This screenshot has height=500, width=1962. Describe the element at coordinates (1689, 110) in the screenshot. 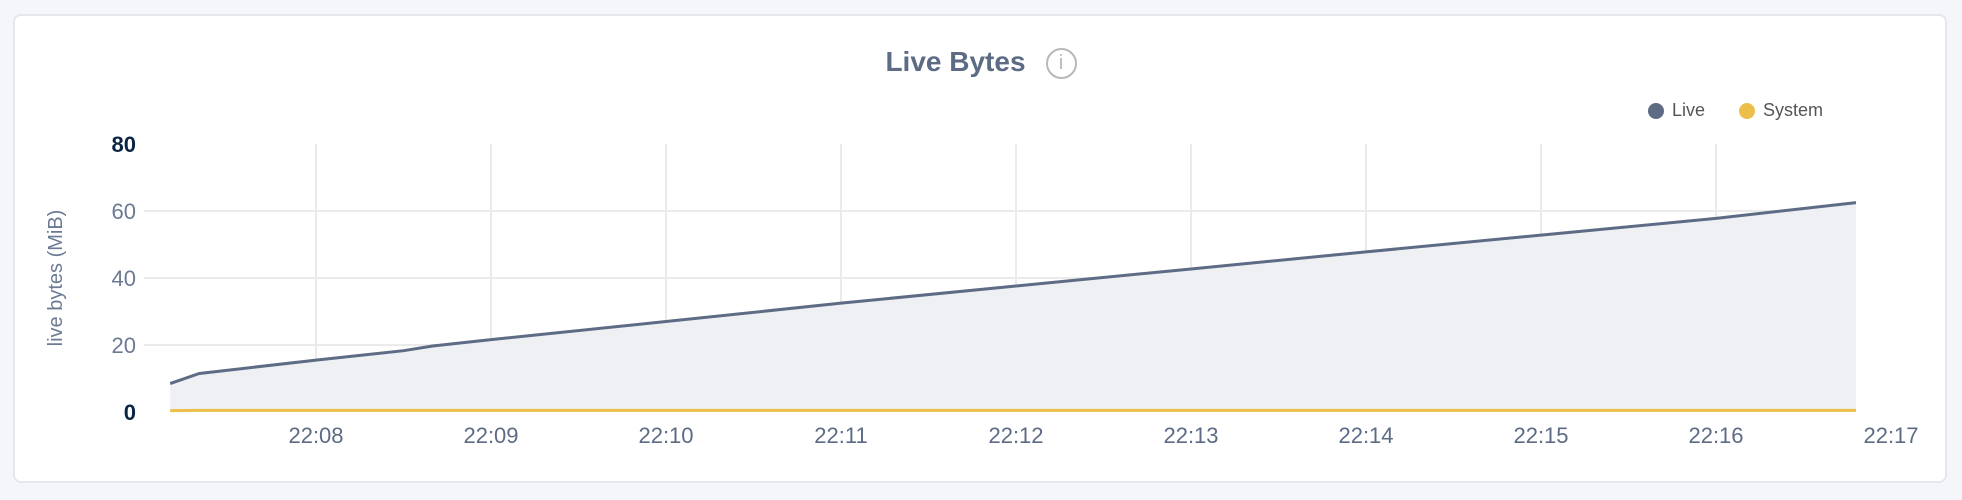

I see `legend-label: Live` at that location.